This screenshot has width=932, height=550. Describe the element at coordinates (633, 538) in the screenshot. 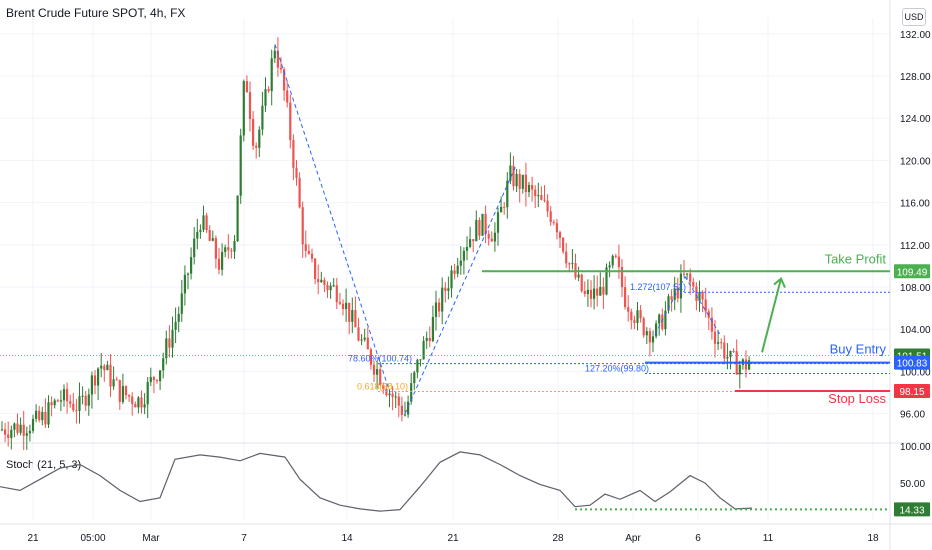

I see `x-tick-label: Apr` at that location.